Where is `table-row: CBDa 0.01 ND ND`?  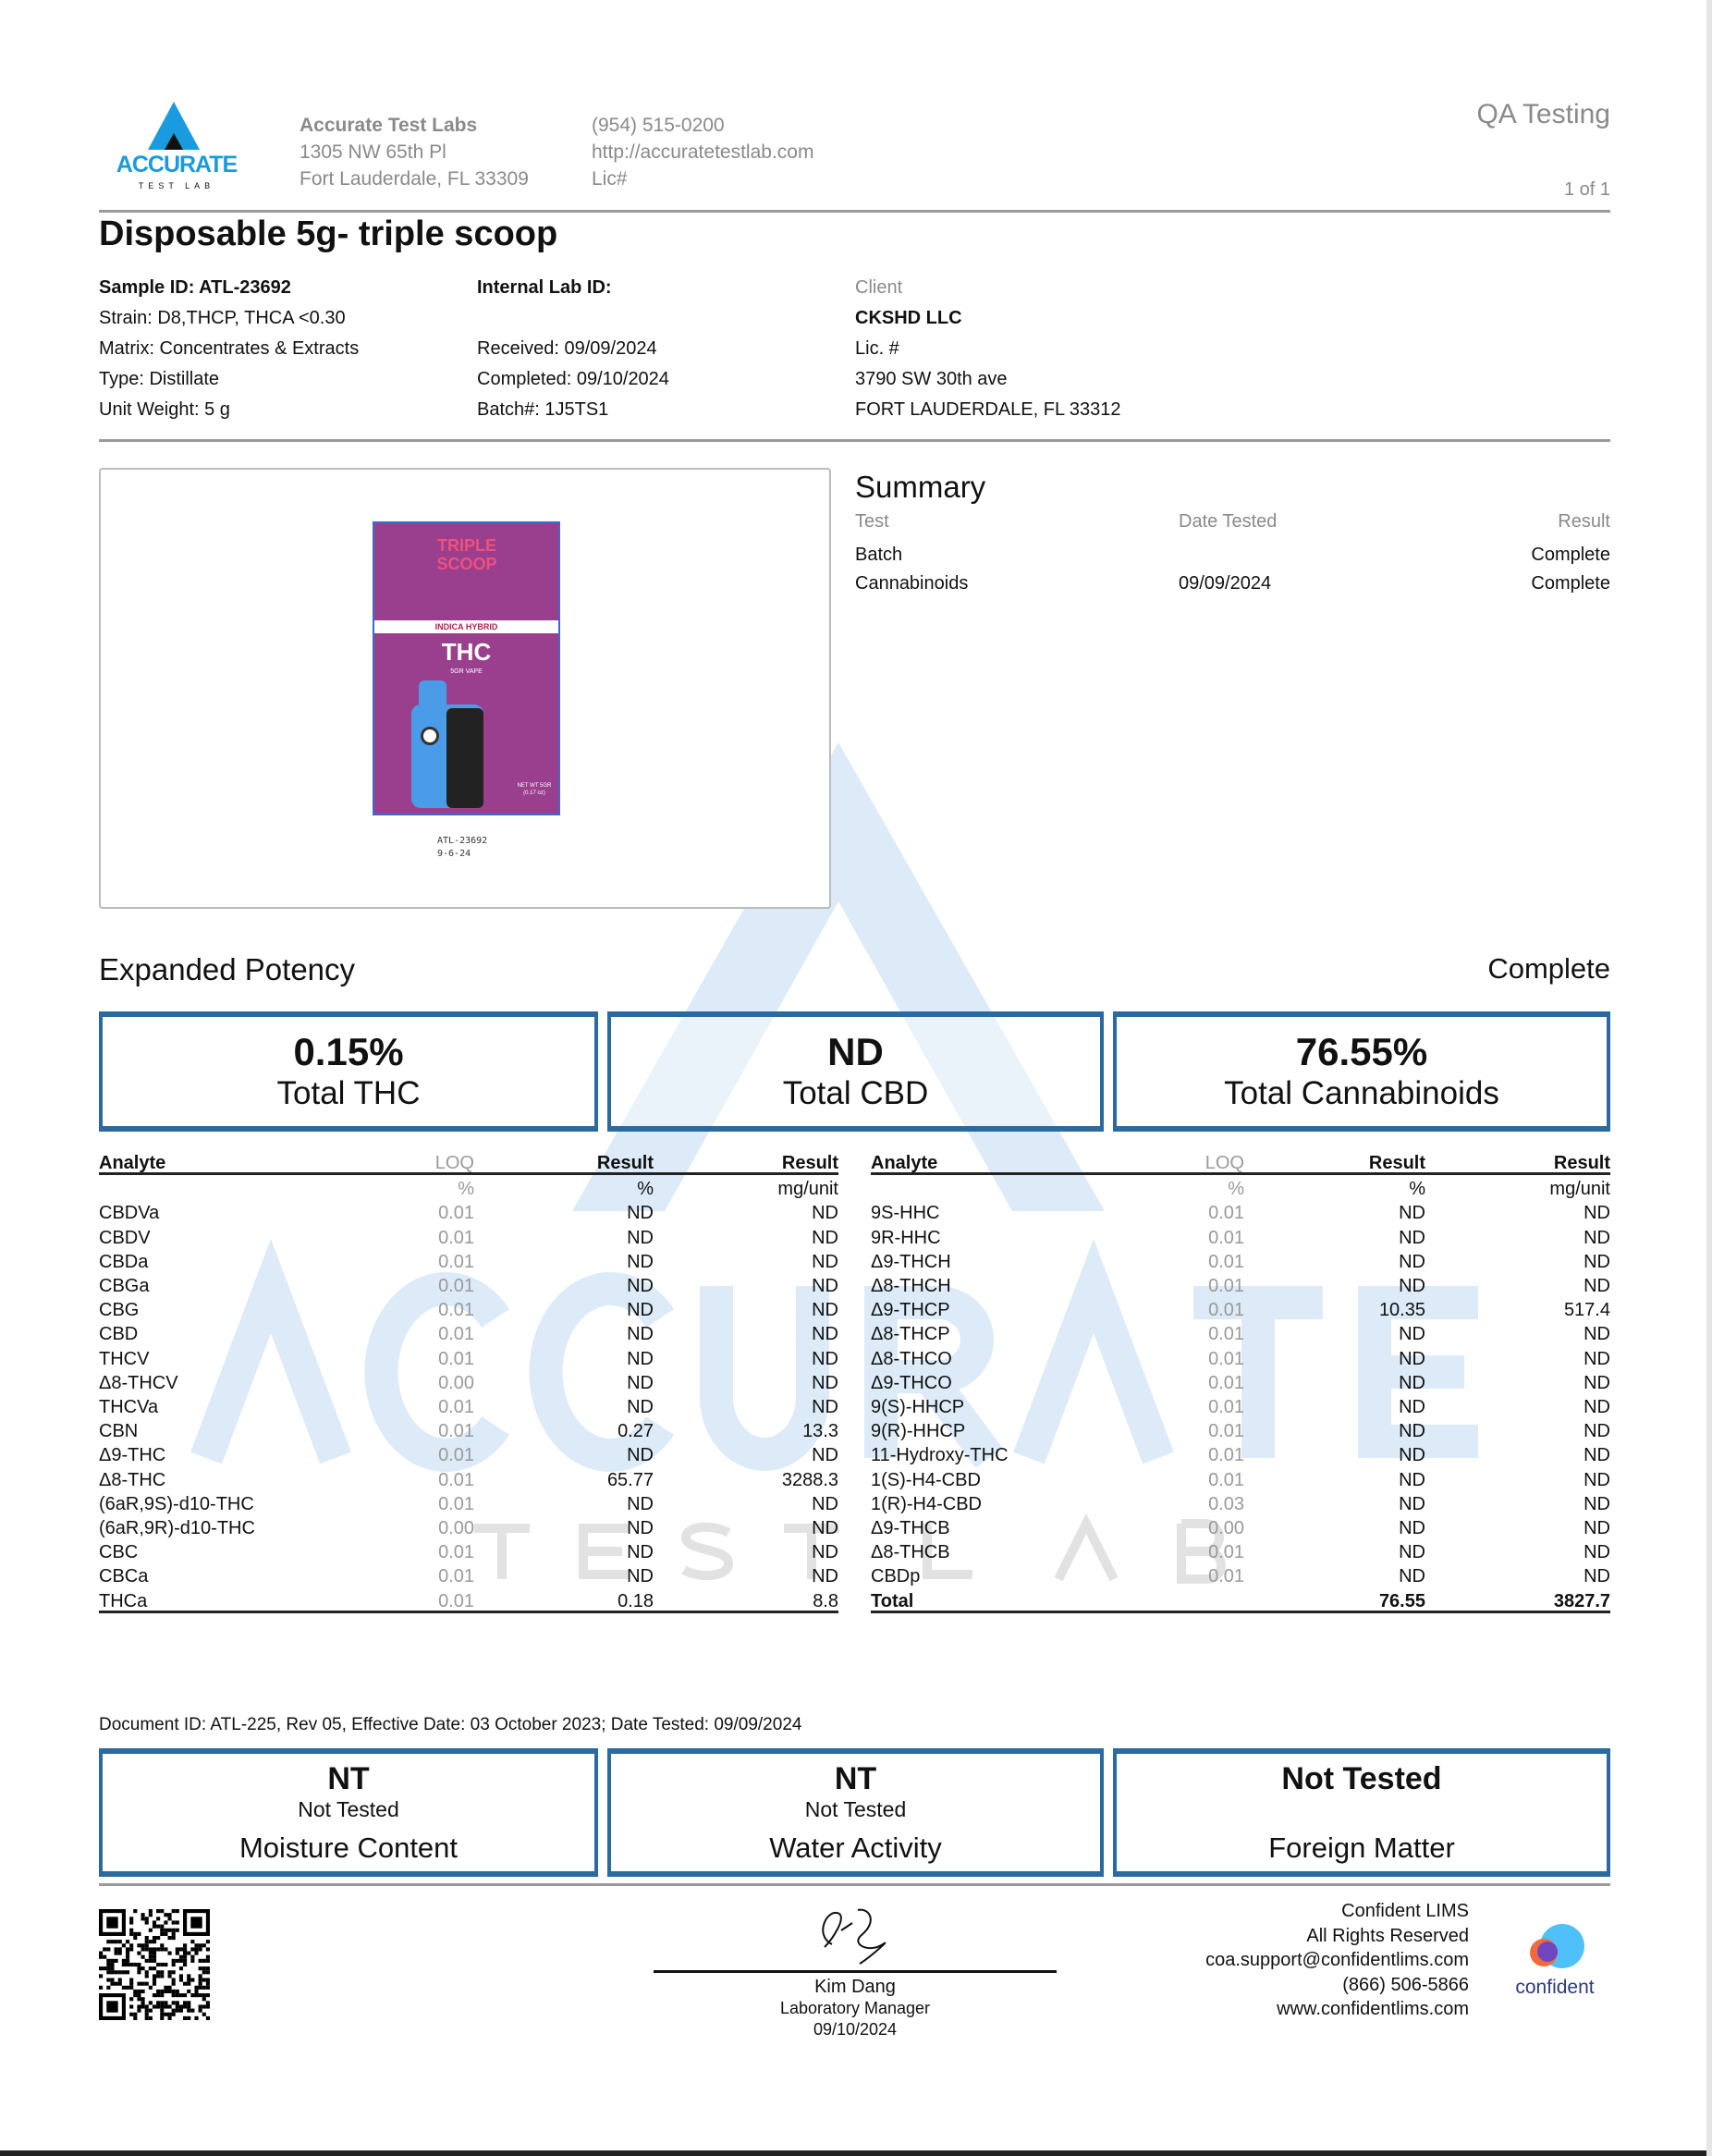
table-row: CBDa 0.01 ND ND is located at coordinates (468, 1262).